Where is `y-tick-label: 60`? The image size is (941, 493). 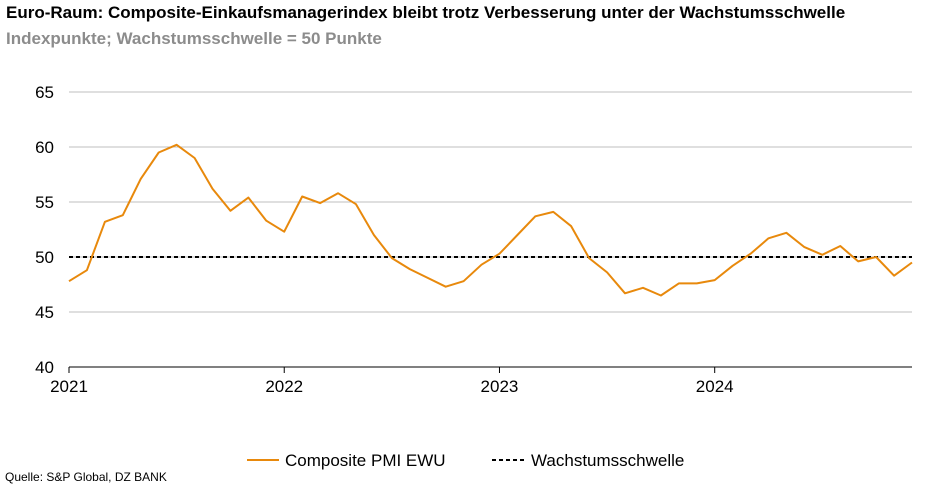
y-tick-label: 60 is located at coordinates (44, 147).